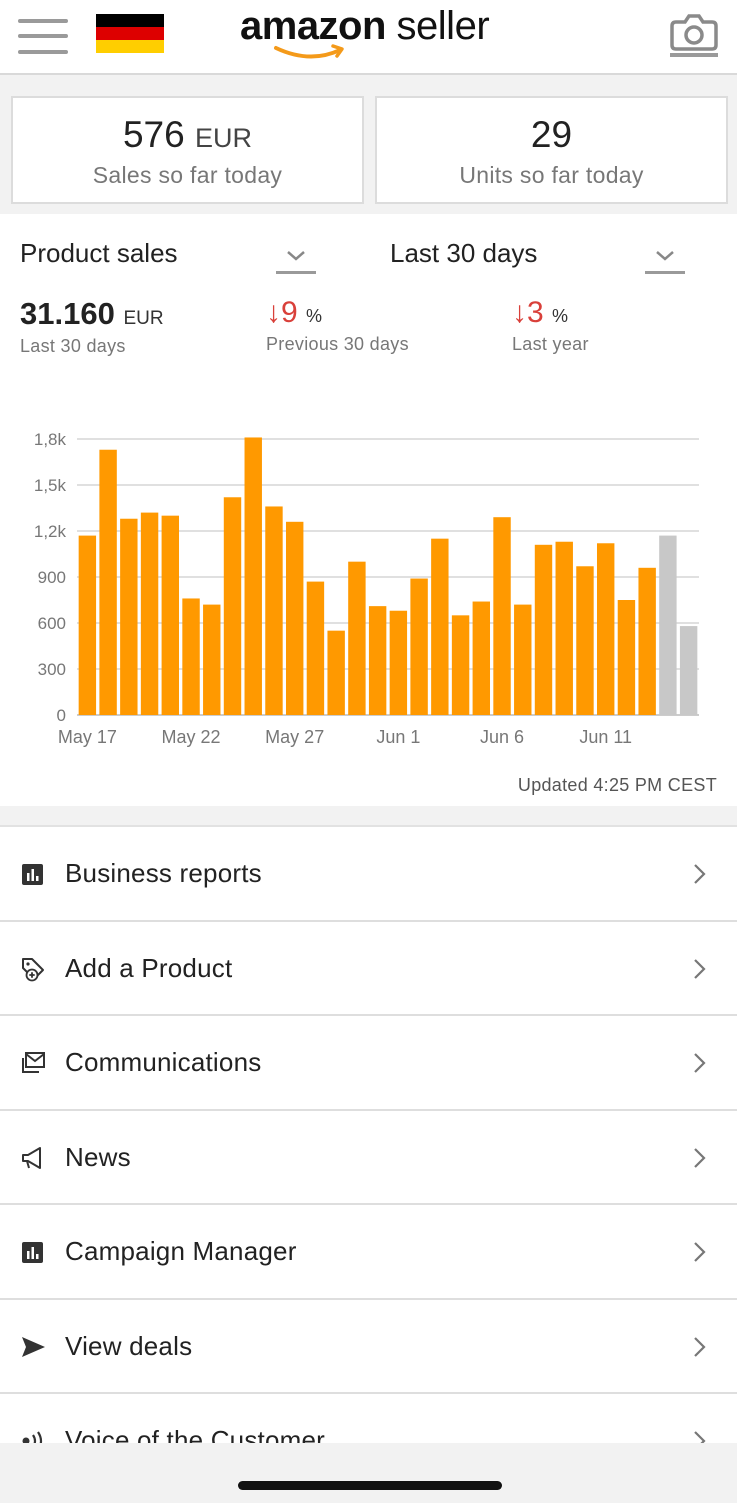 This screenshot has height=1503, width=737. Describe the element at coordinates (368, 874) in the screenshot. I see `menu-item-business-reports: Business reports` at that location.